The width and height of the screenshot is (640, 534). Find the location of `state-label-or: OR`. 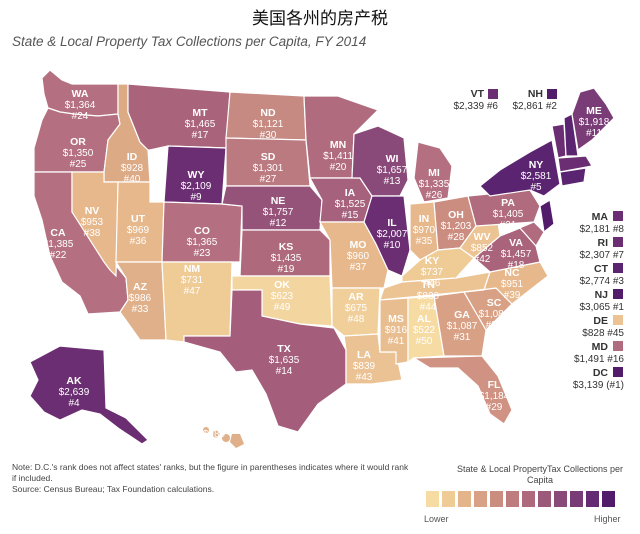

state-label-or: OR is located at coordinates (78, 142).